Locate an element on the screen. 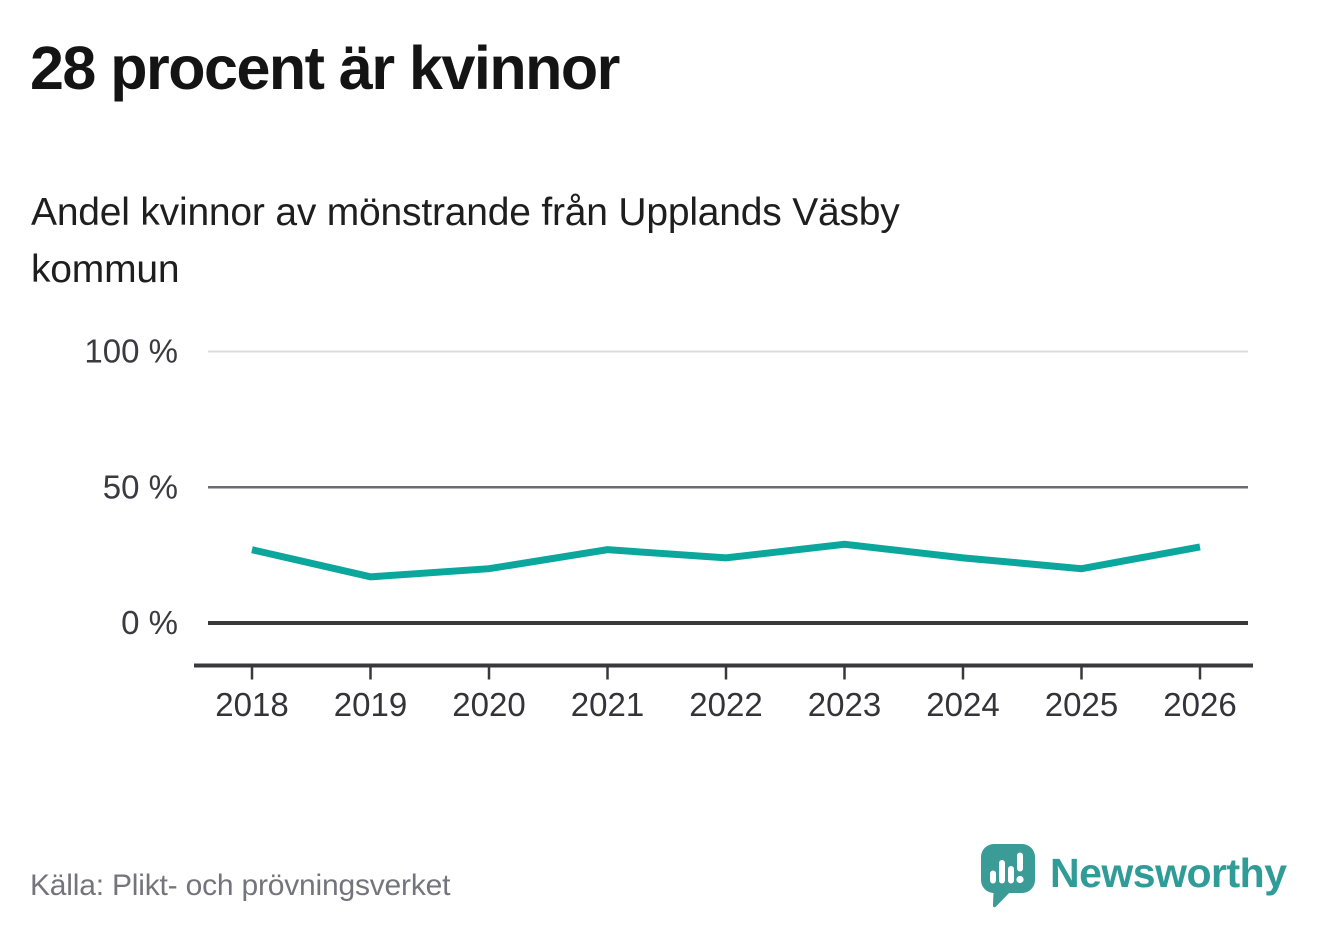 The height and width of the screenshot is (939, 1322). newsworthy-logo: Newsworthy is located at coordinates (1134, 876).